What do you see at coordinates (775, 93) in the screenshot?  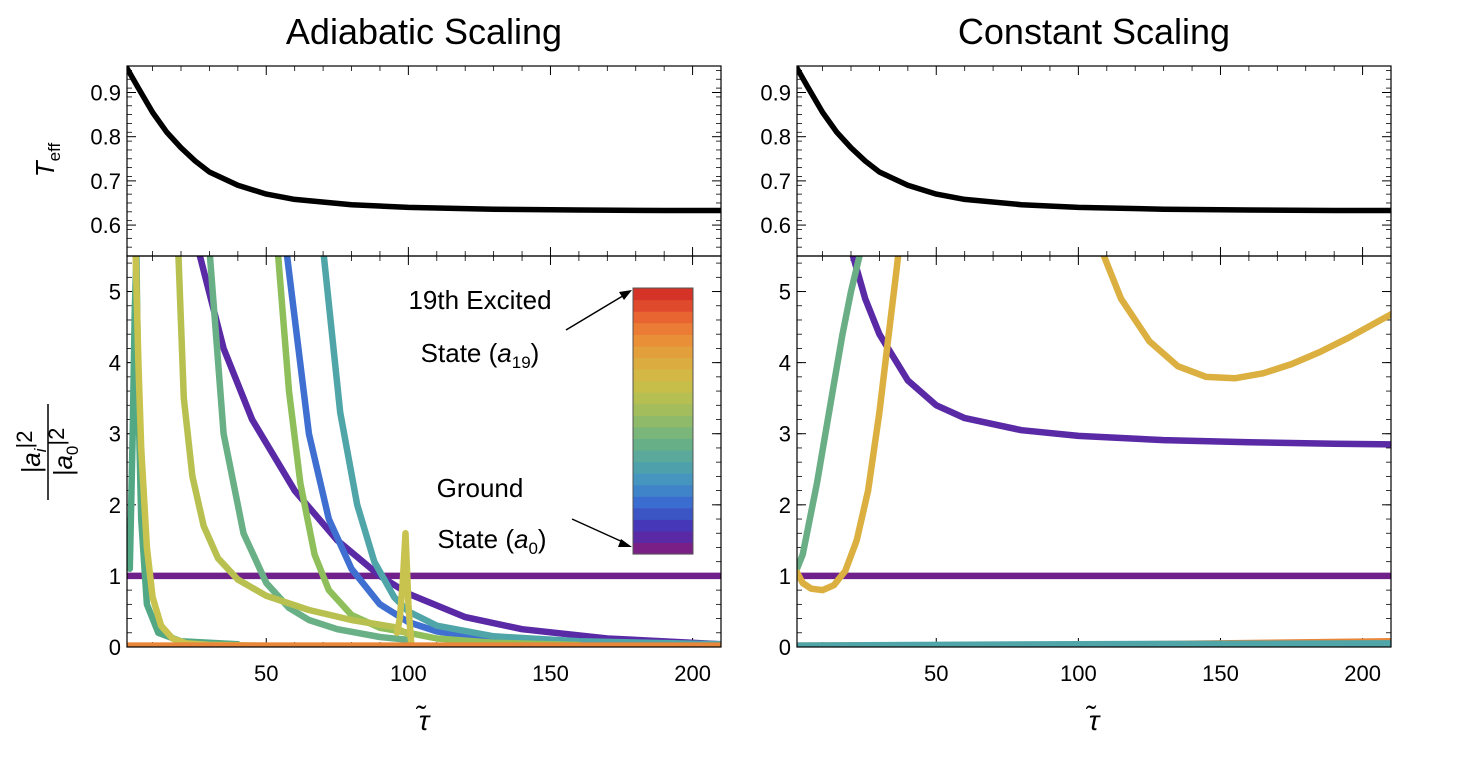 I see `right-top-ytick-label-3: 0.9` at bounding box center [775, 93].